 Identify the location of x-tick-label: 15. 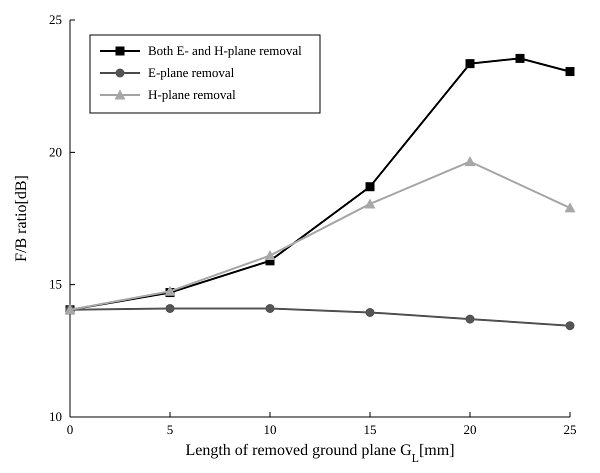
(370, 429).